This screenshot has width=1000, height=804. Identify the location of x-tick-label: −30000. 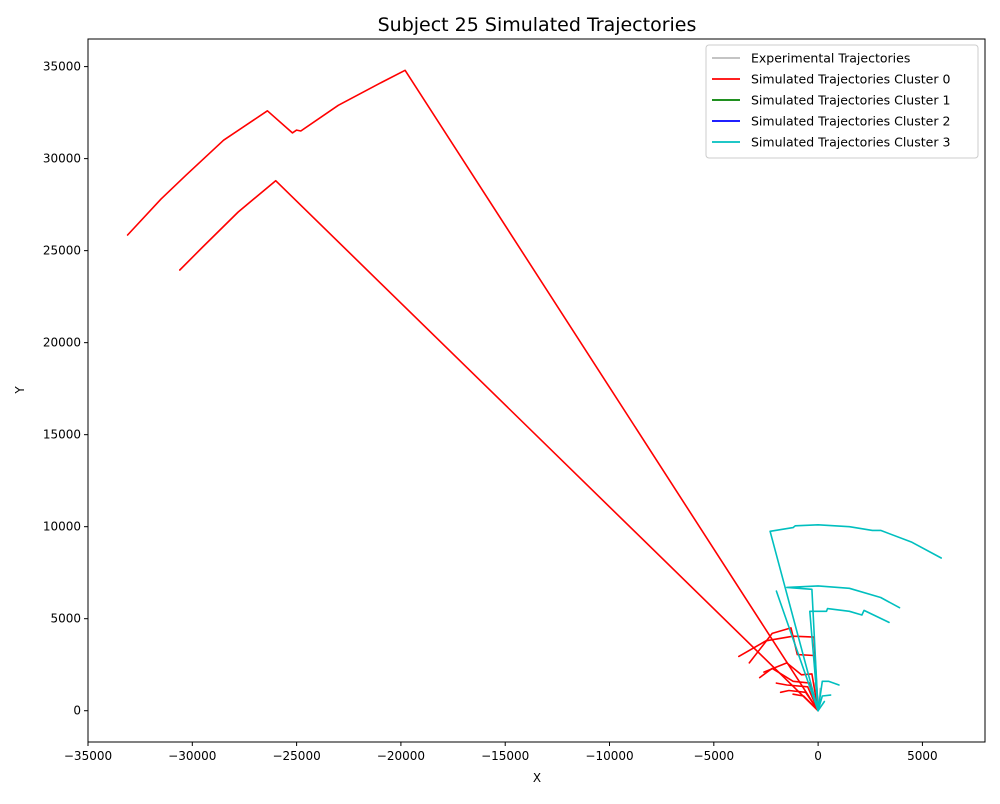
(192, 756).